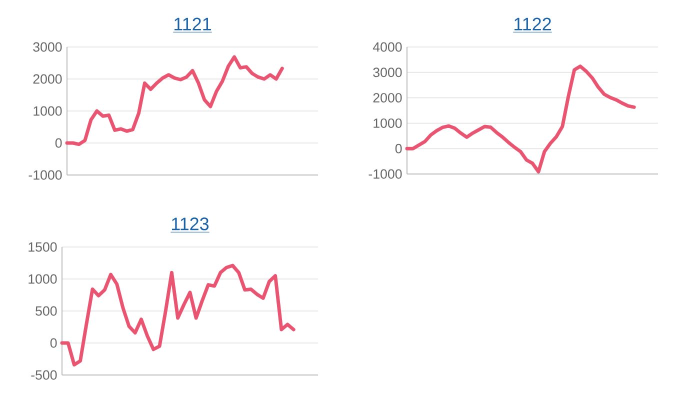 Image resolution: width=700 pixels, height=400 pixels. What do you see at coordinates (532, 24) in the screenshot?
I see `chart-title: 1122` at bounding box center [532, 24].